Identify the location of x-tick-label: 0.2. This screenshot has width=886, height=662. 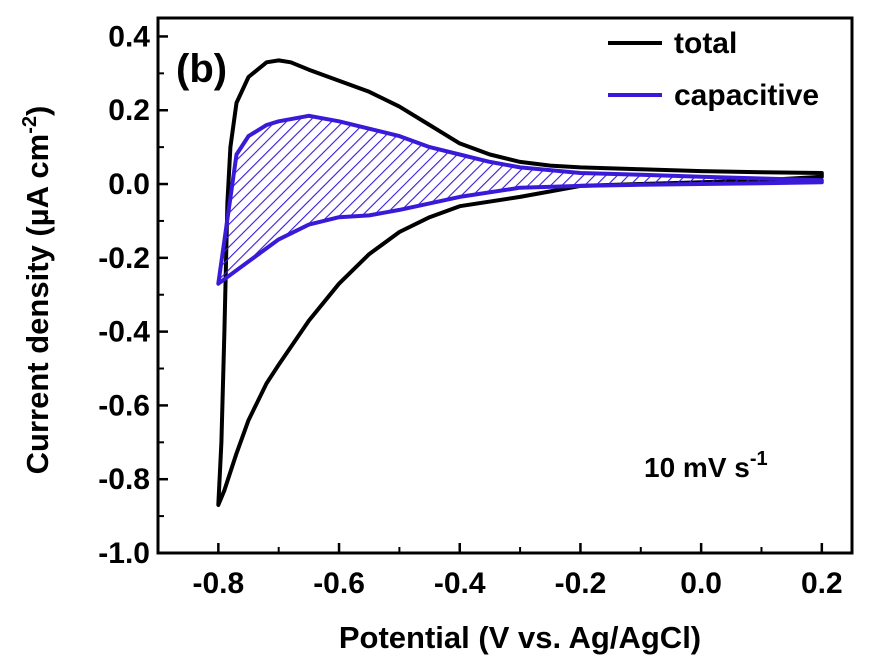
(822, 583).